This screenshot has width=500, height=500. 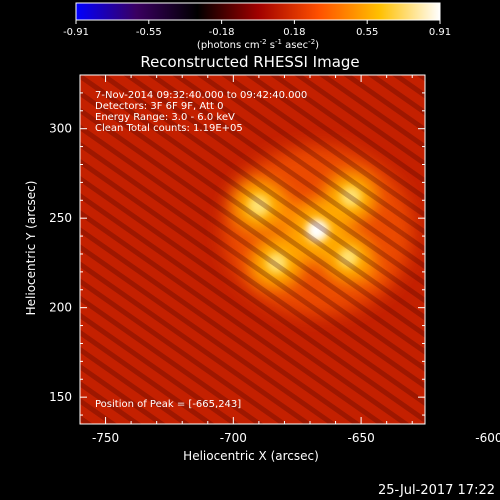 I want to click on annotation-line: Detectors: 3F 6F 9F, Att 0, so click(x=159, y=106).